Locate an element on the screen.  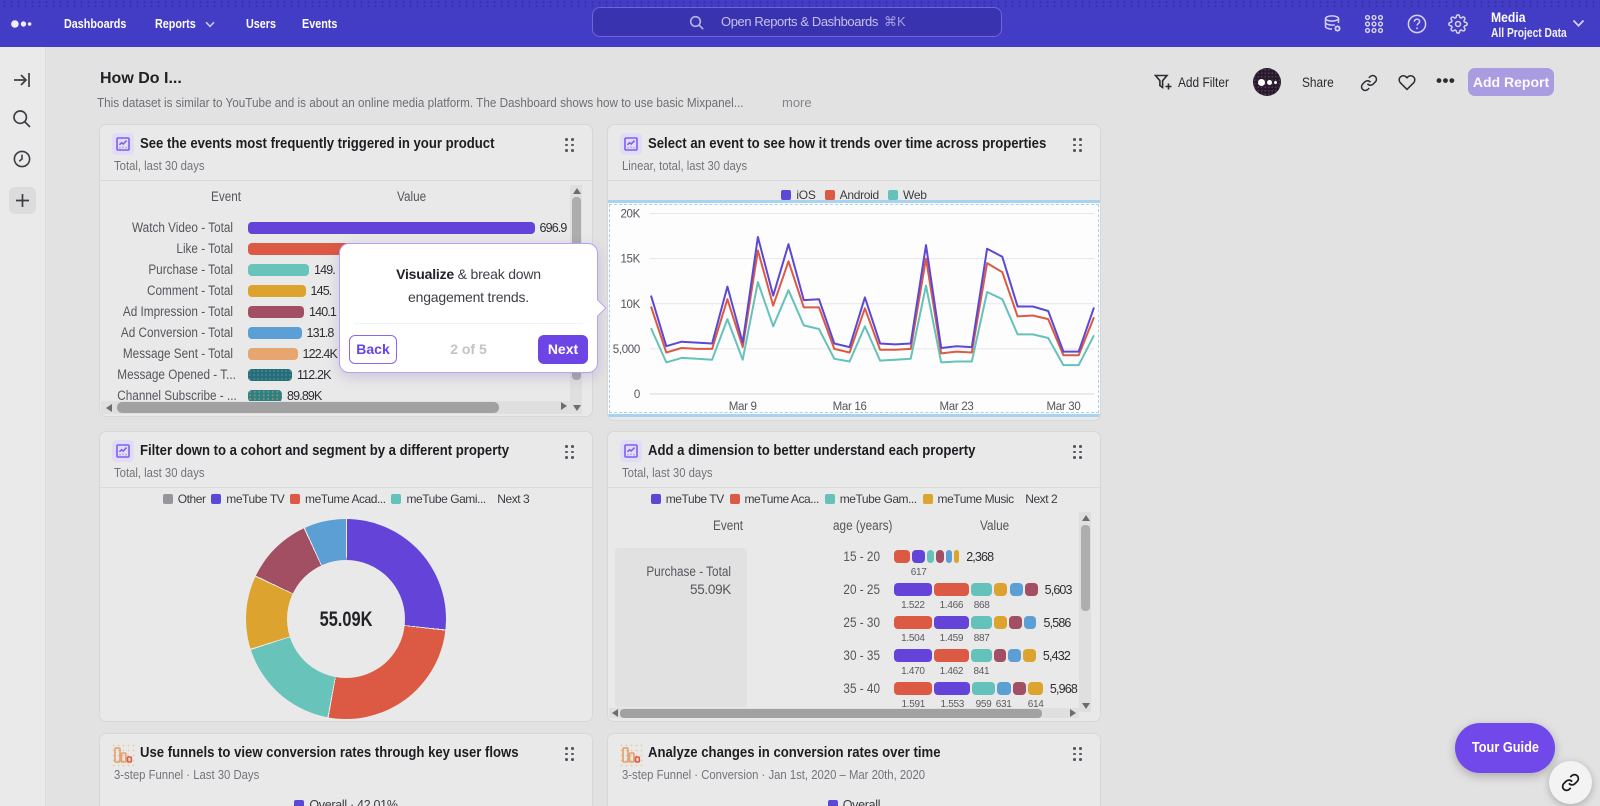
svg-text: Mar 30 is located at coordinates (1063, 407).